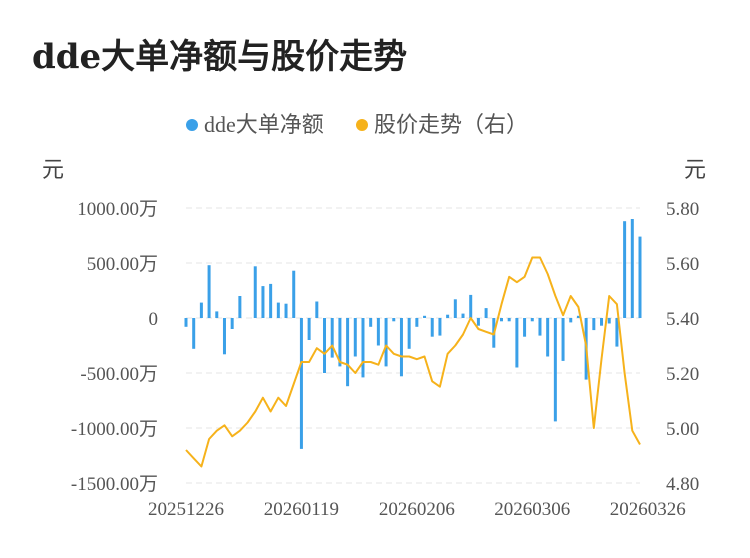 The width and height of the screenshot is (750, 558). What do you see at coordinates (117, 209) in the screenshot?
I see `left-tick-label: 1000.00万` at bounding box center [117, 209].